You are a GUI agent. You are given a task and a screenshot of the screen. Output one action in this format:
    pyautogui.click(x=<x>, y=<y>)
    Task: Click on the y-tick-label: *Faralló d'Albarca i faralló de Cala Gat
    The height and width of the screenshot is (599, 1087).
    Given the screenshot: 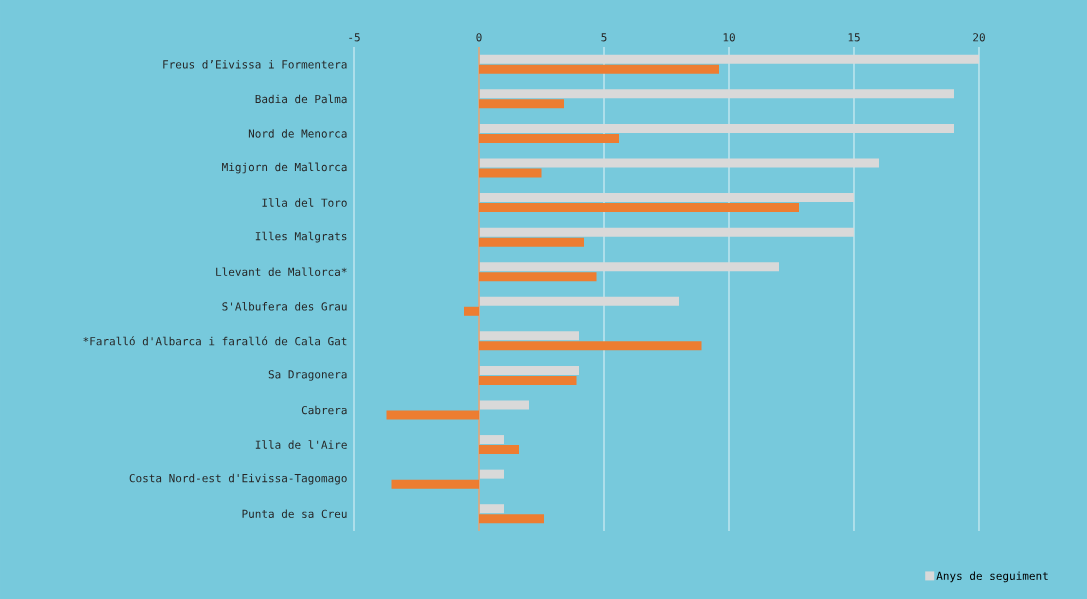 What is the action you would take?
    pyautogui.click(x=215, y=341)
    